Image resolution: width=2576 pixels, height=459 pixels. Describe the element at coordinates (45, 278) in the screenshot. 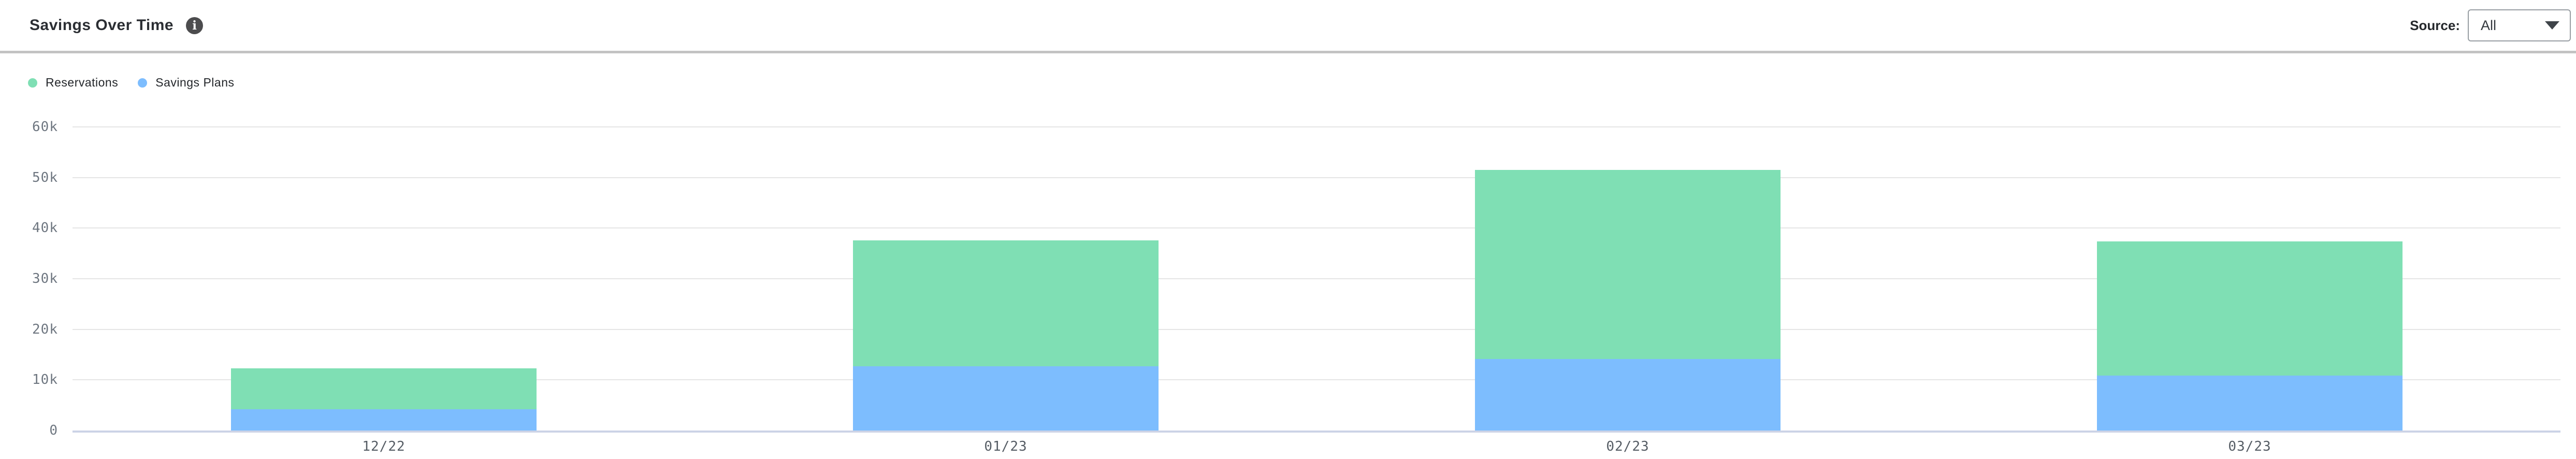

I see `y-tick-label: 30k` at that location.